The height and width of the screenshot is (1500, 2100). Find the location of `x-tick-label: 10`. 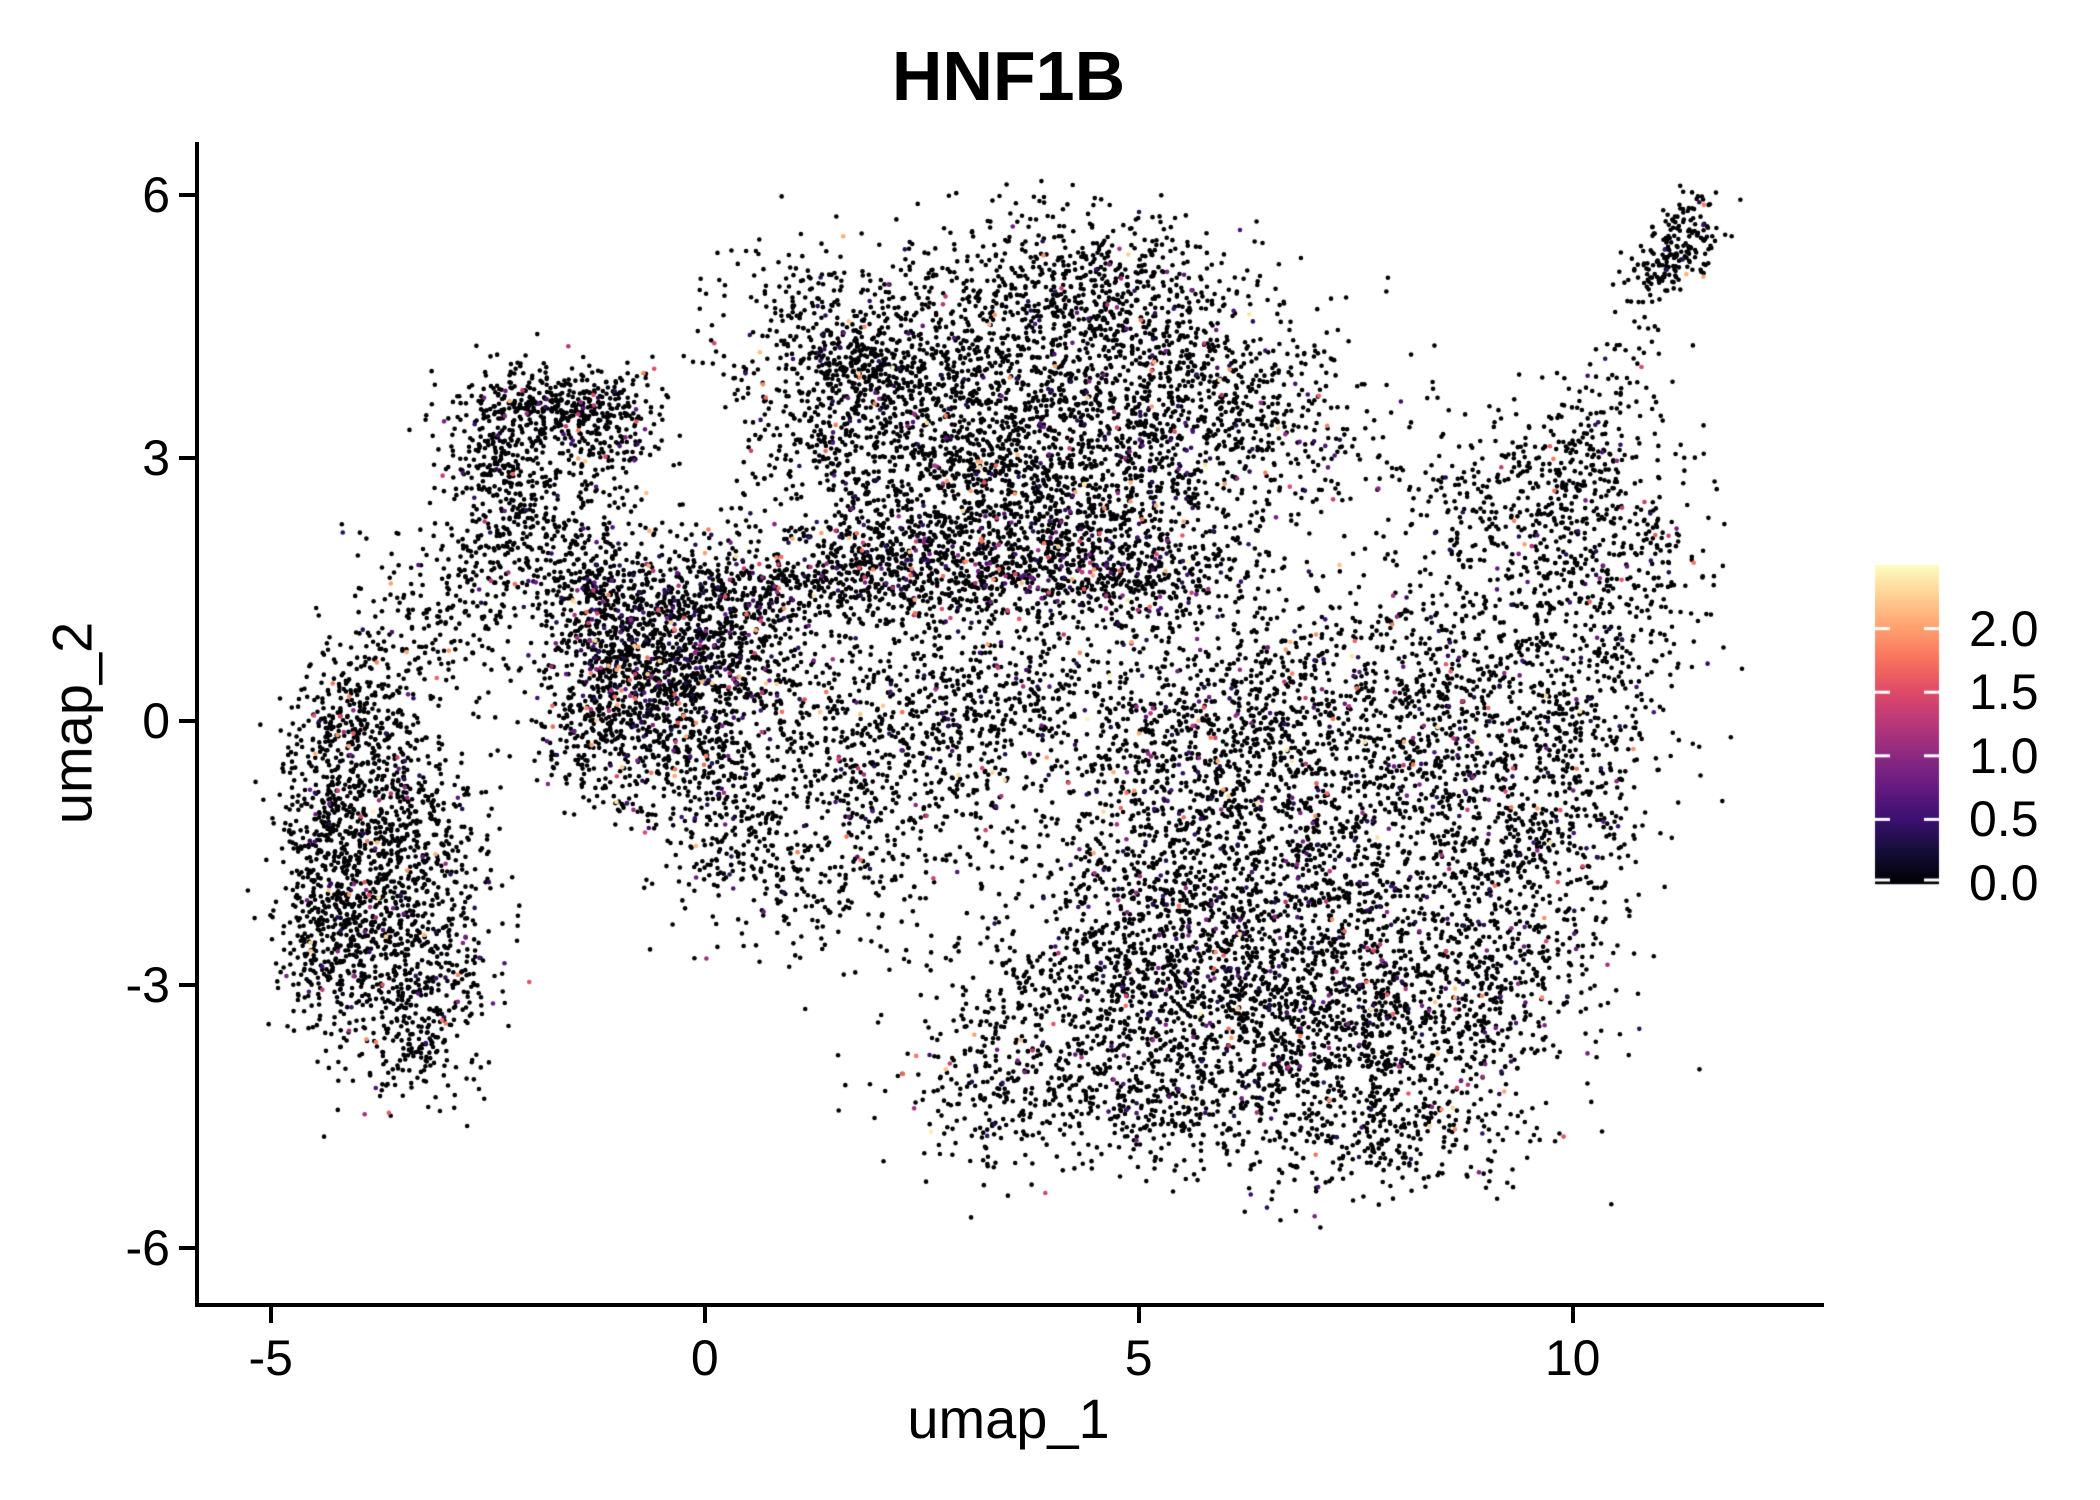

x-tick-label: 10 is located at coordinates (1572, 1358).